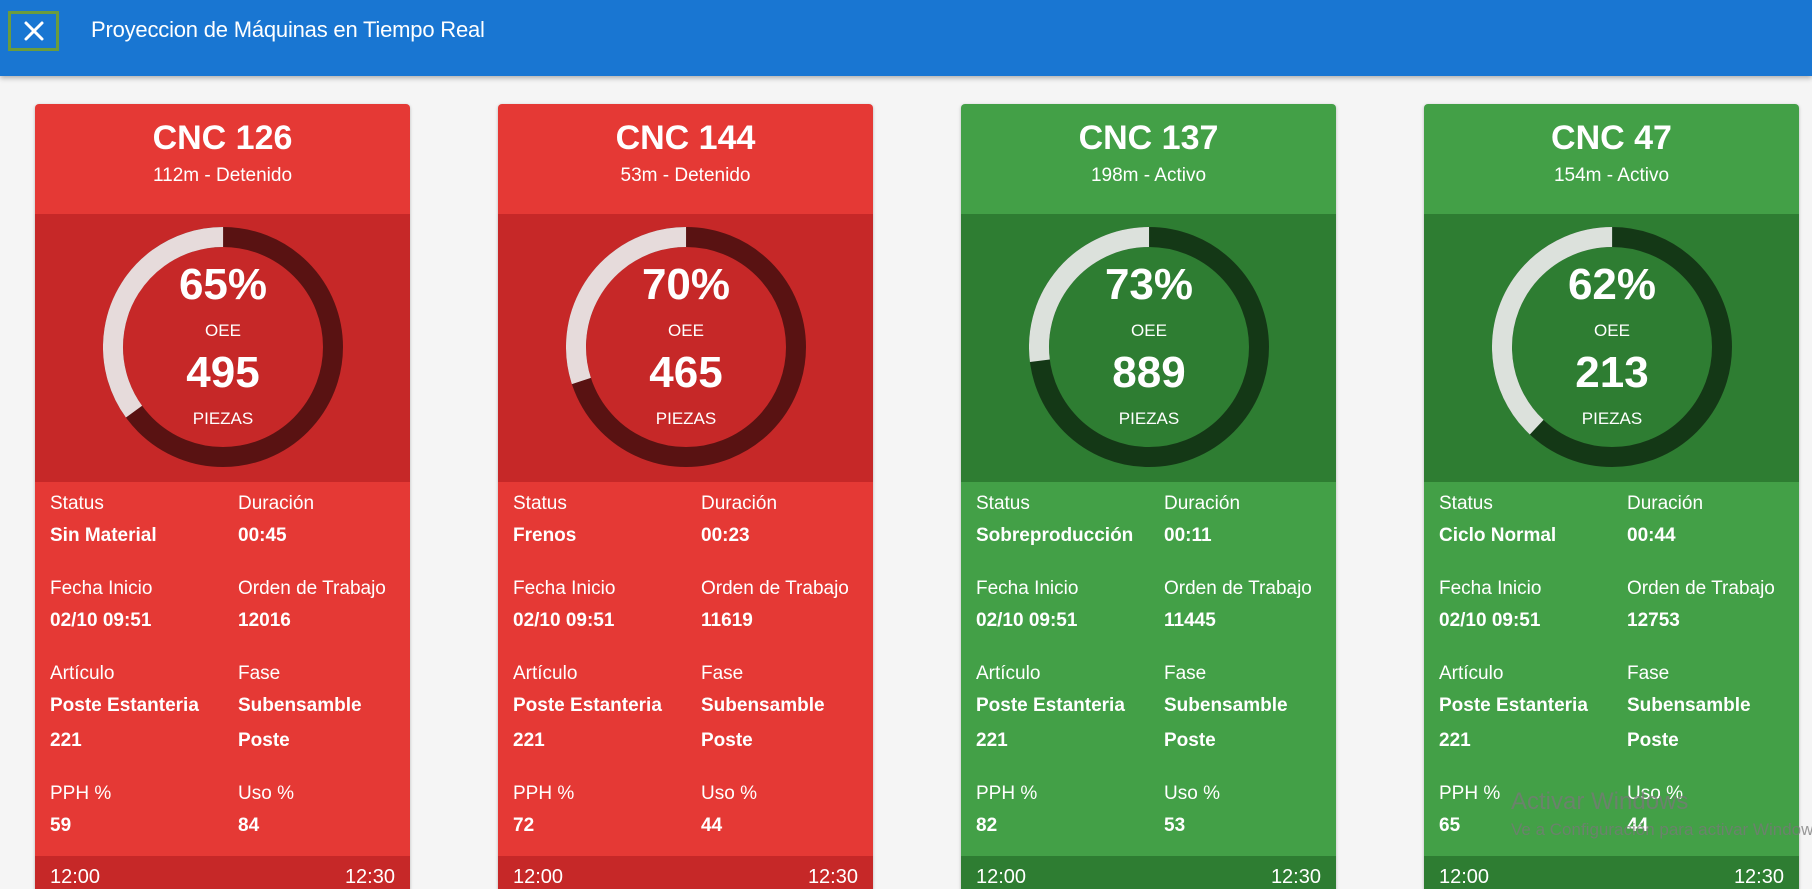 The height and width of the screenshot is (889, 1812). What do you see at coordinates (288, 29) in the screenshot?
I see `page-title: Proyeccion de Máquinas en Tiempo Real` at bounding box center [288, 29].